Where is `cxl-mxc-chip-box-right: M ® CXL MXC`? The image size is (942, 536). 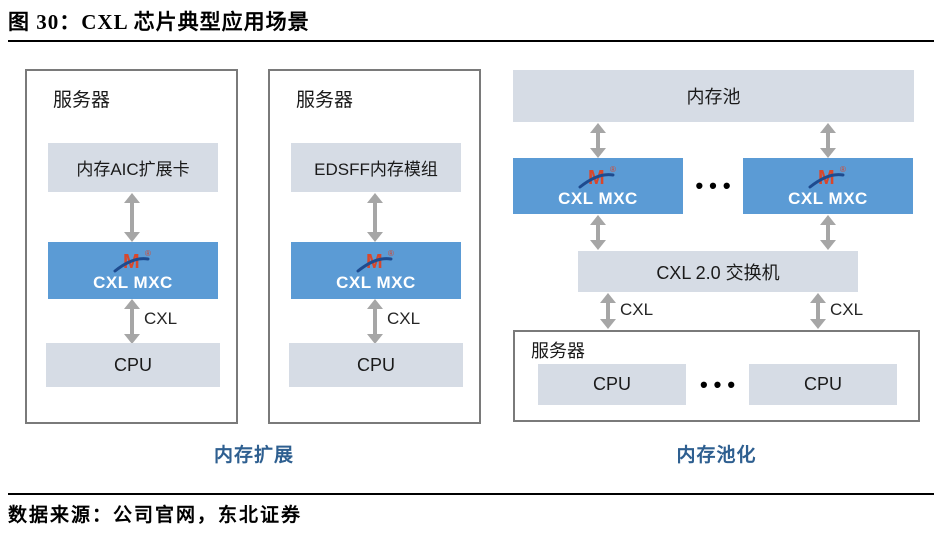
cxl-mxc-chip-box-right: M ® CXL MXC is located at coordinates (828, 186).